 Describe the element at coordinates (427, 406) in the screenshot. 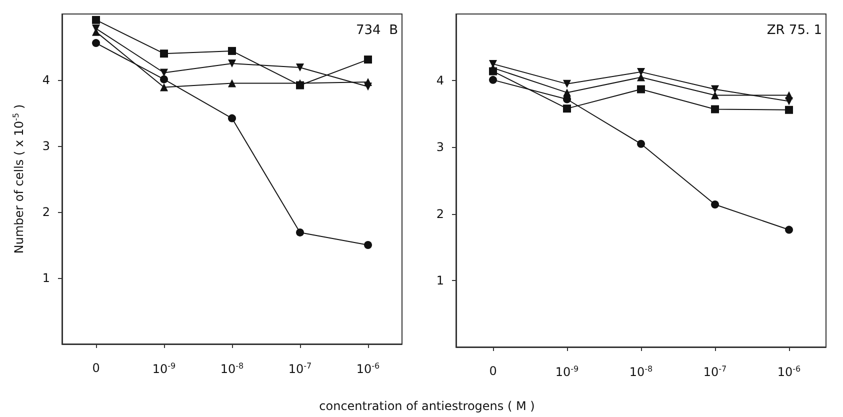

I see `x-axis-title: concentration of antiestrogens ( M )` at that location.